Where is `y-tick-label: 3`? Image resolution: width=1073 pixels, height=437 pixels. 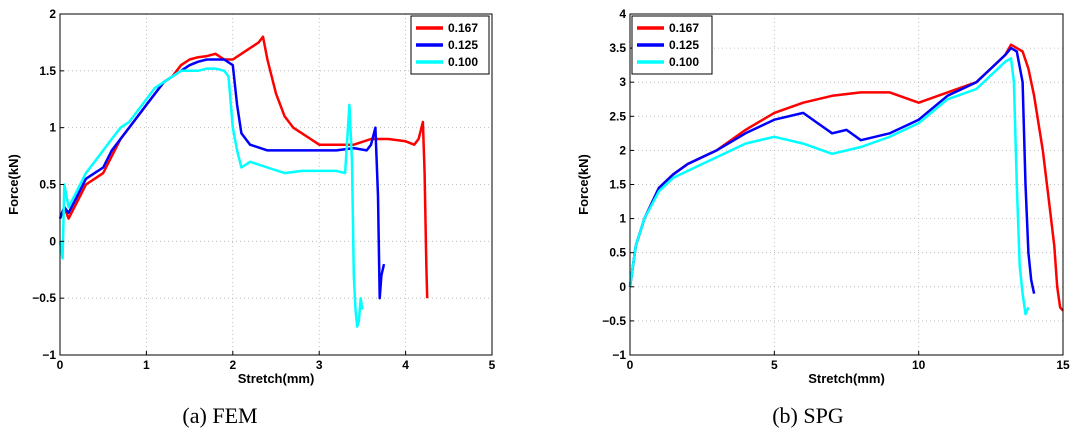 y-tick-label: 3 is located at coordinates (622, 82).